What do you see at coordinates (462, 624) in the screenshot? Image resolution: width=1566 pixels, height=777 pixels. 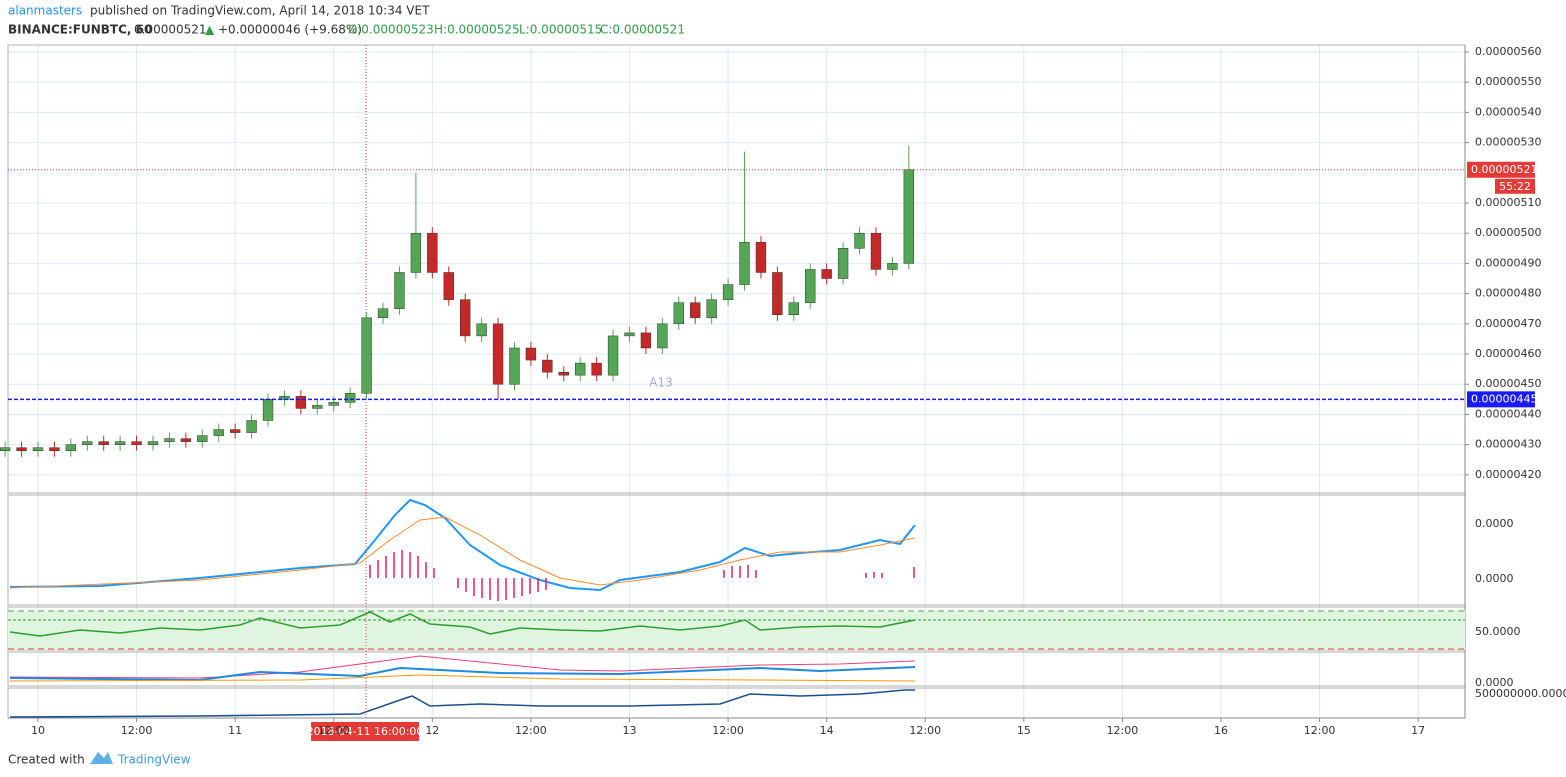 I see `rsi-line` at bounding box center [462, 624].